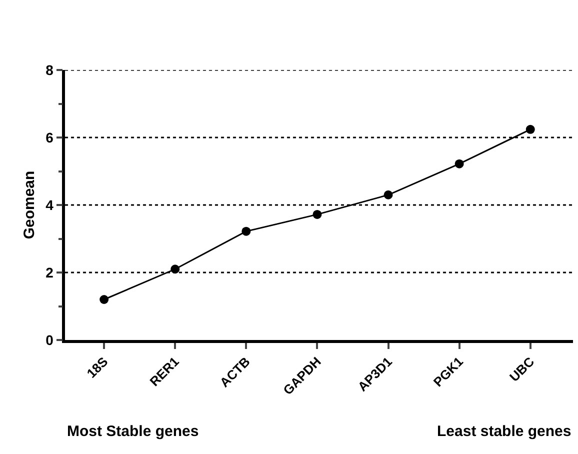  I want to click on y-tick-label: 2, so click(50, 272).